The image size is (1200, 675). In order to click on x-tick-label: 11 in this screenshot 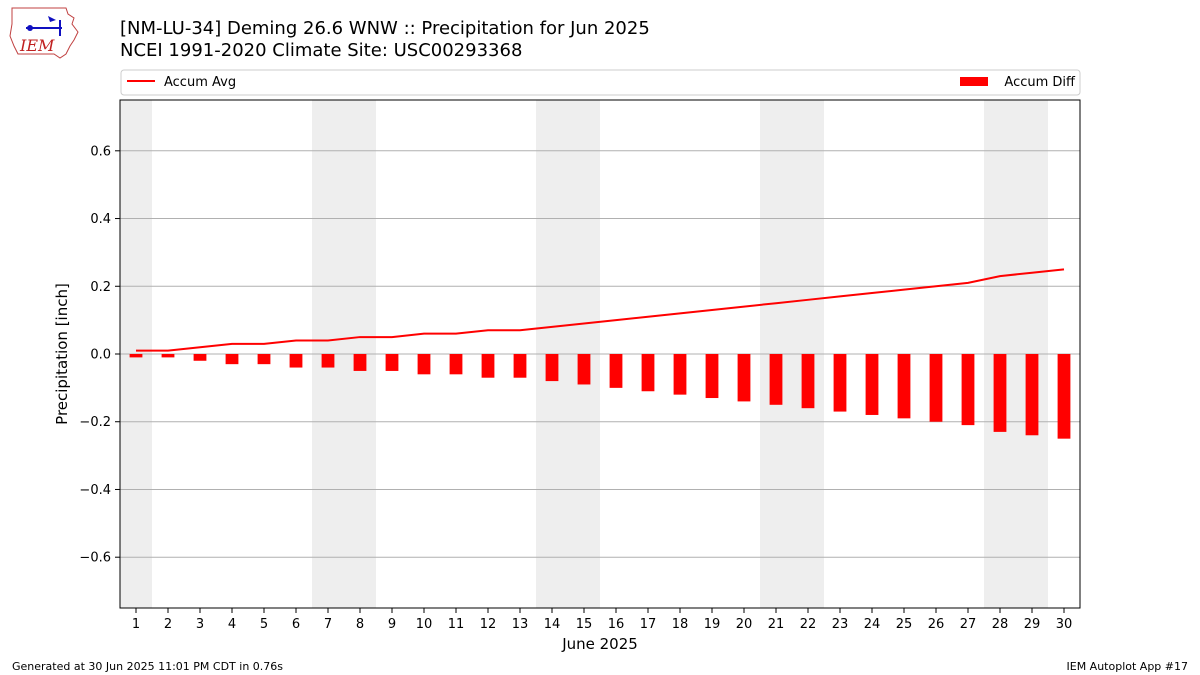, I will do `click(456, 624)`.